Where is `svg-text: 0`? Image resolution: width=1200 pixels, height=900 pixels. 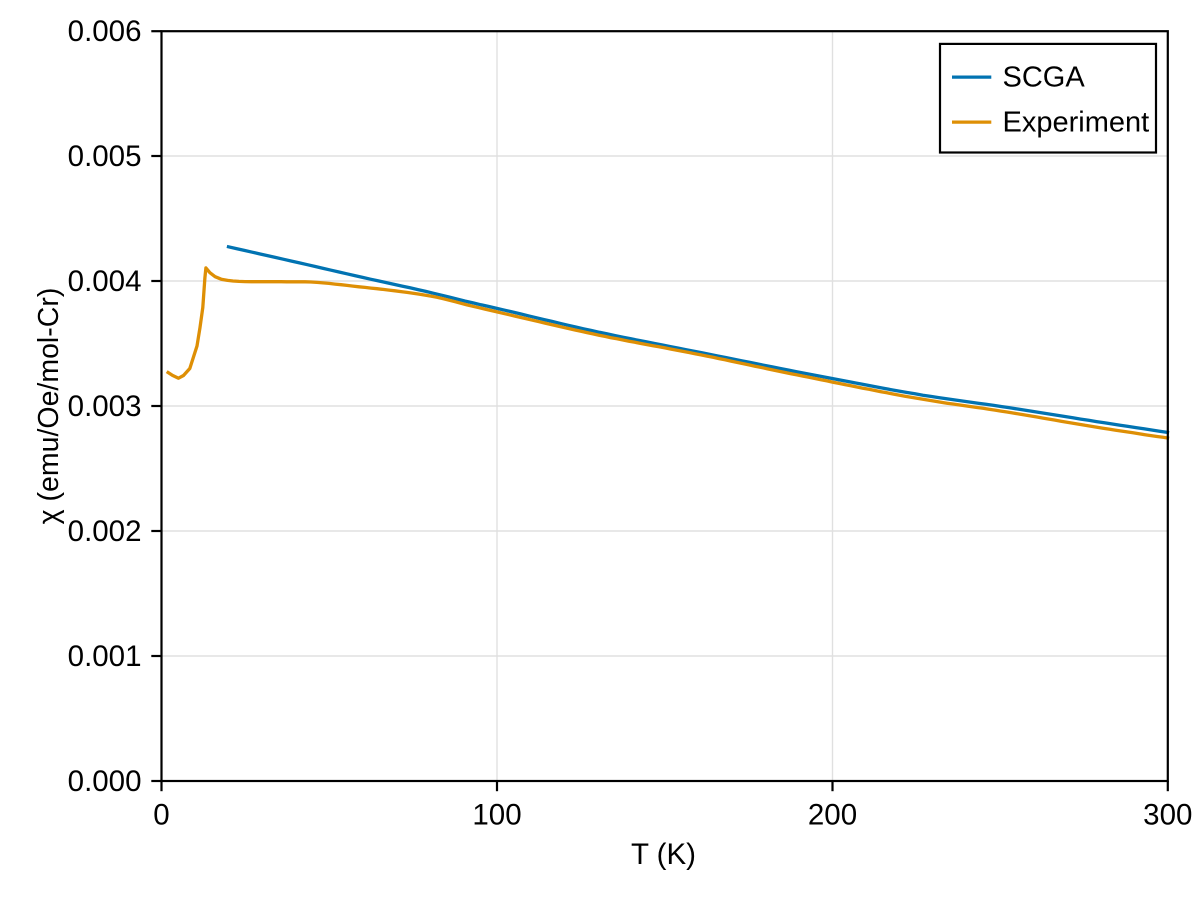
svg-text: 0 is located at coordinates (161, 814).